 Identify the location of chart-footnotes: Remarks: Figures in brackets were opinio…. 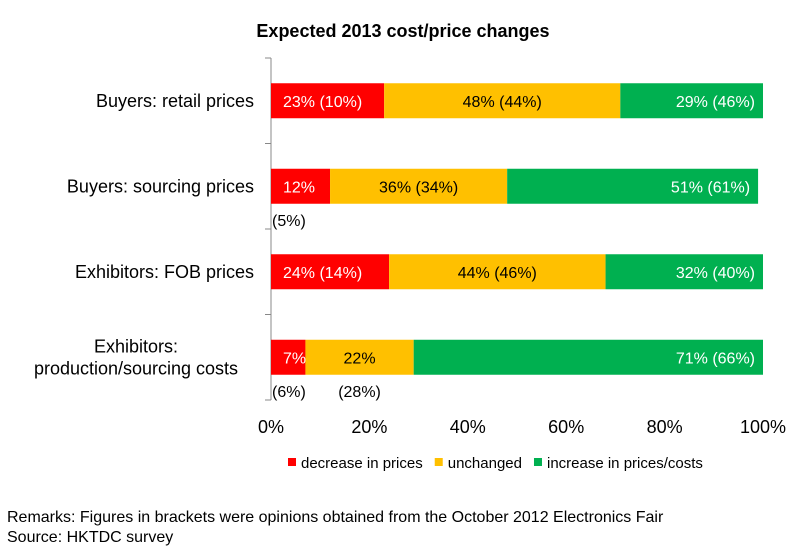
(335, 528).